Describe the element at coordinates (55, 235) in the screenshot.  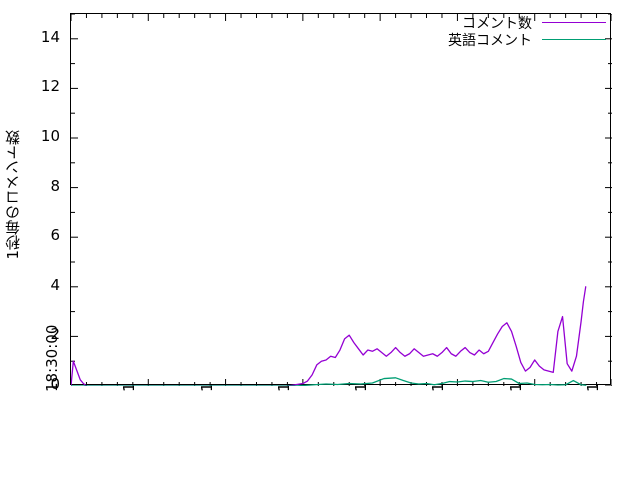
I see `y-tick-label: 6` at that location.